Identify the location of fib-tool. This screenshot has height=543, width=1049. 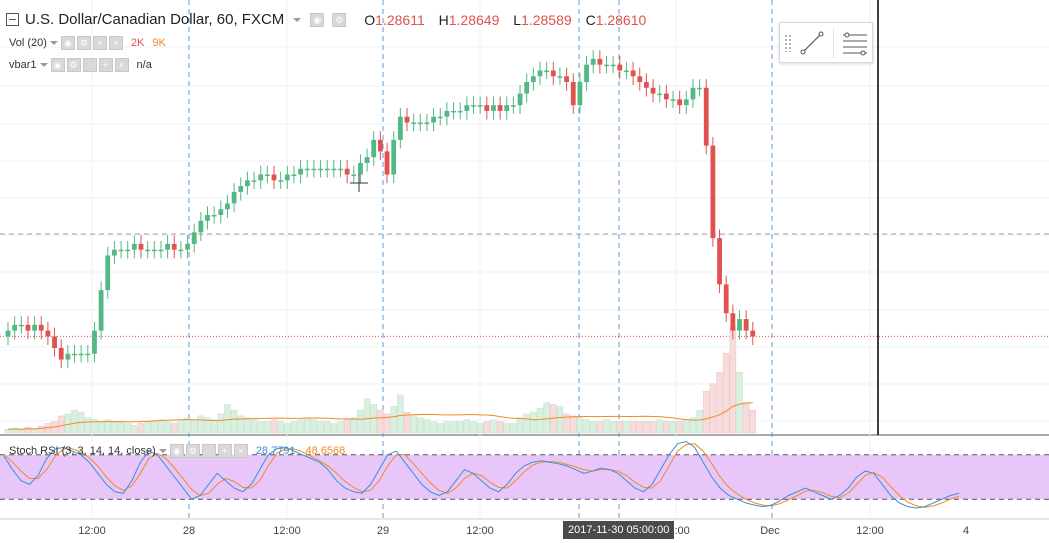
(855, 43).